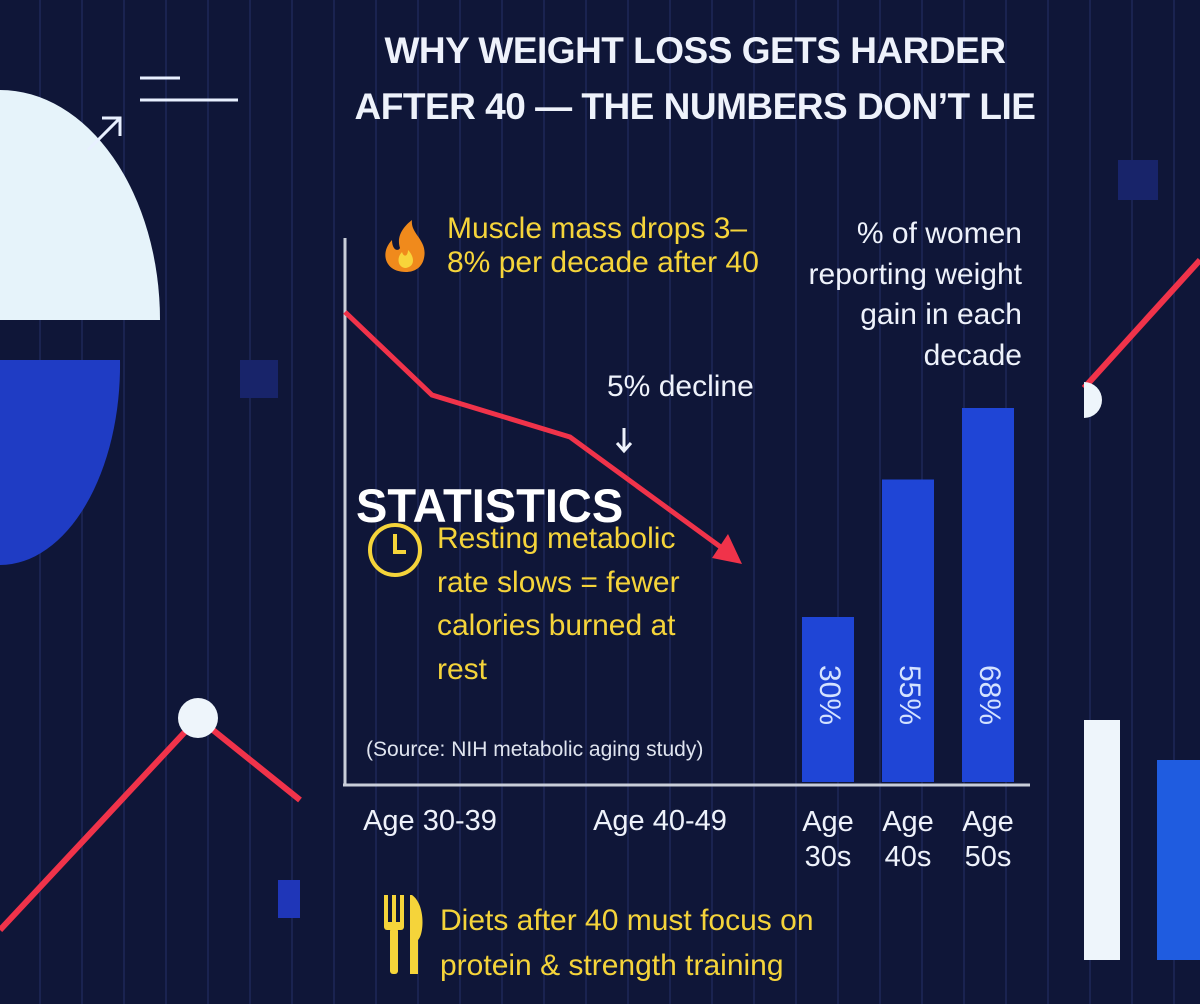 The height and width of the screenshot is (1004, 1200). I want to click on x-tick-label: Age 30s, so click(828, 839).